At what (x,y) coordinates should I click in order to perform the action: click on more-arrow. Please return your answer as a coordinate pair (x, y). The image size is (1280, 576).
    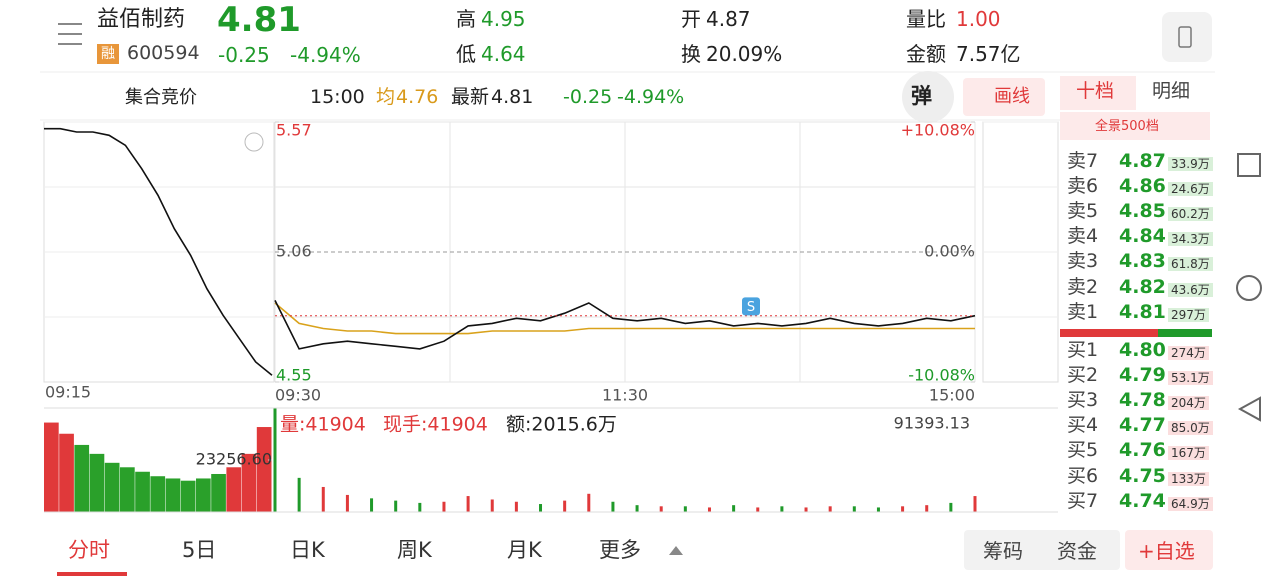
    Looking at the image, I should click on (676, 550).